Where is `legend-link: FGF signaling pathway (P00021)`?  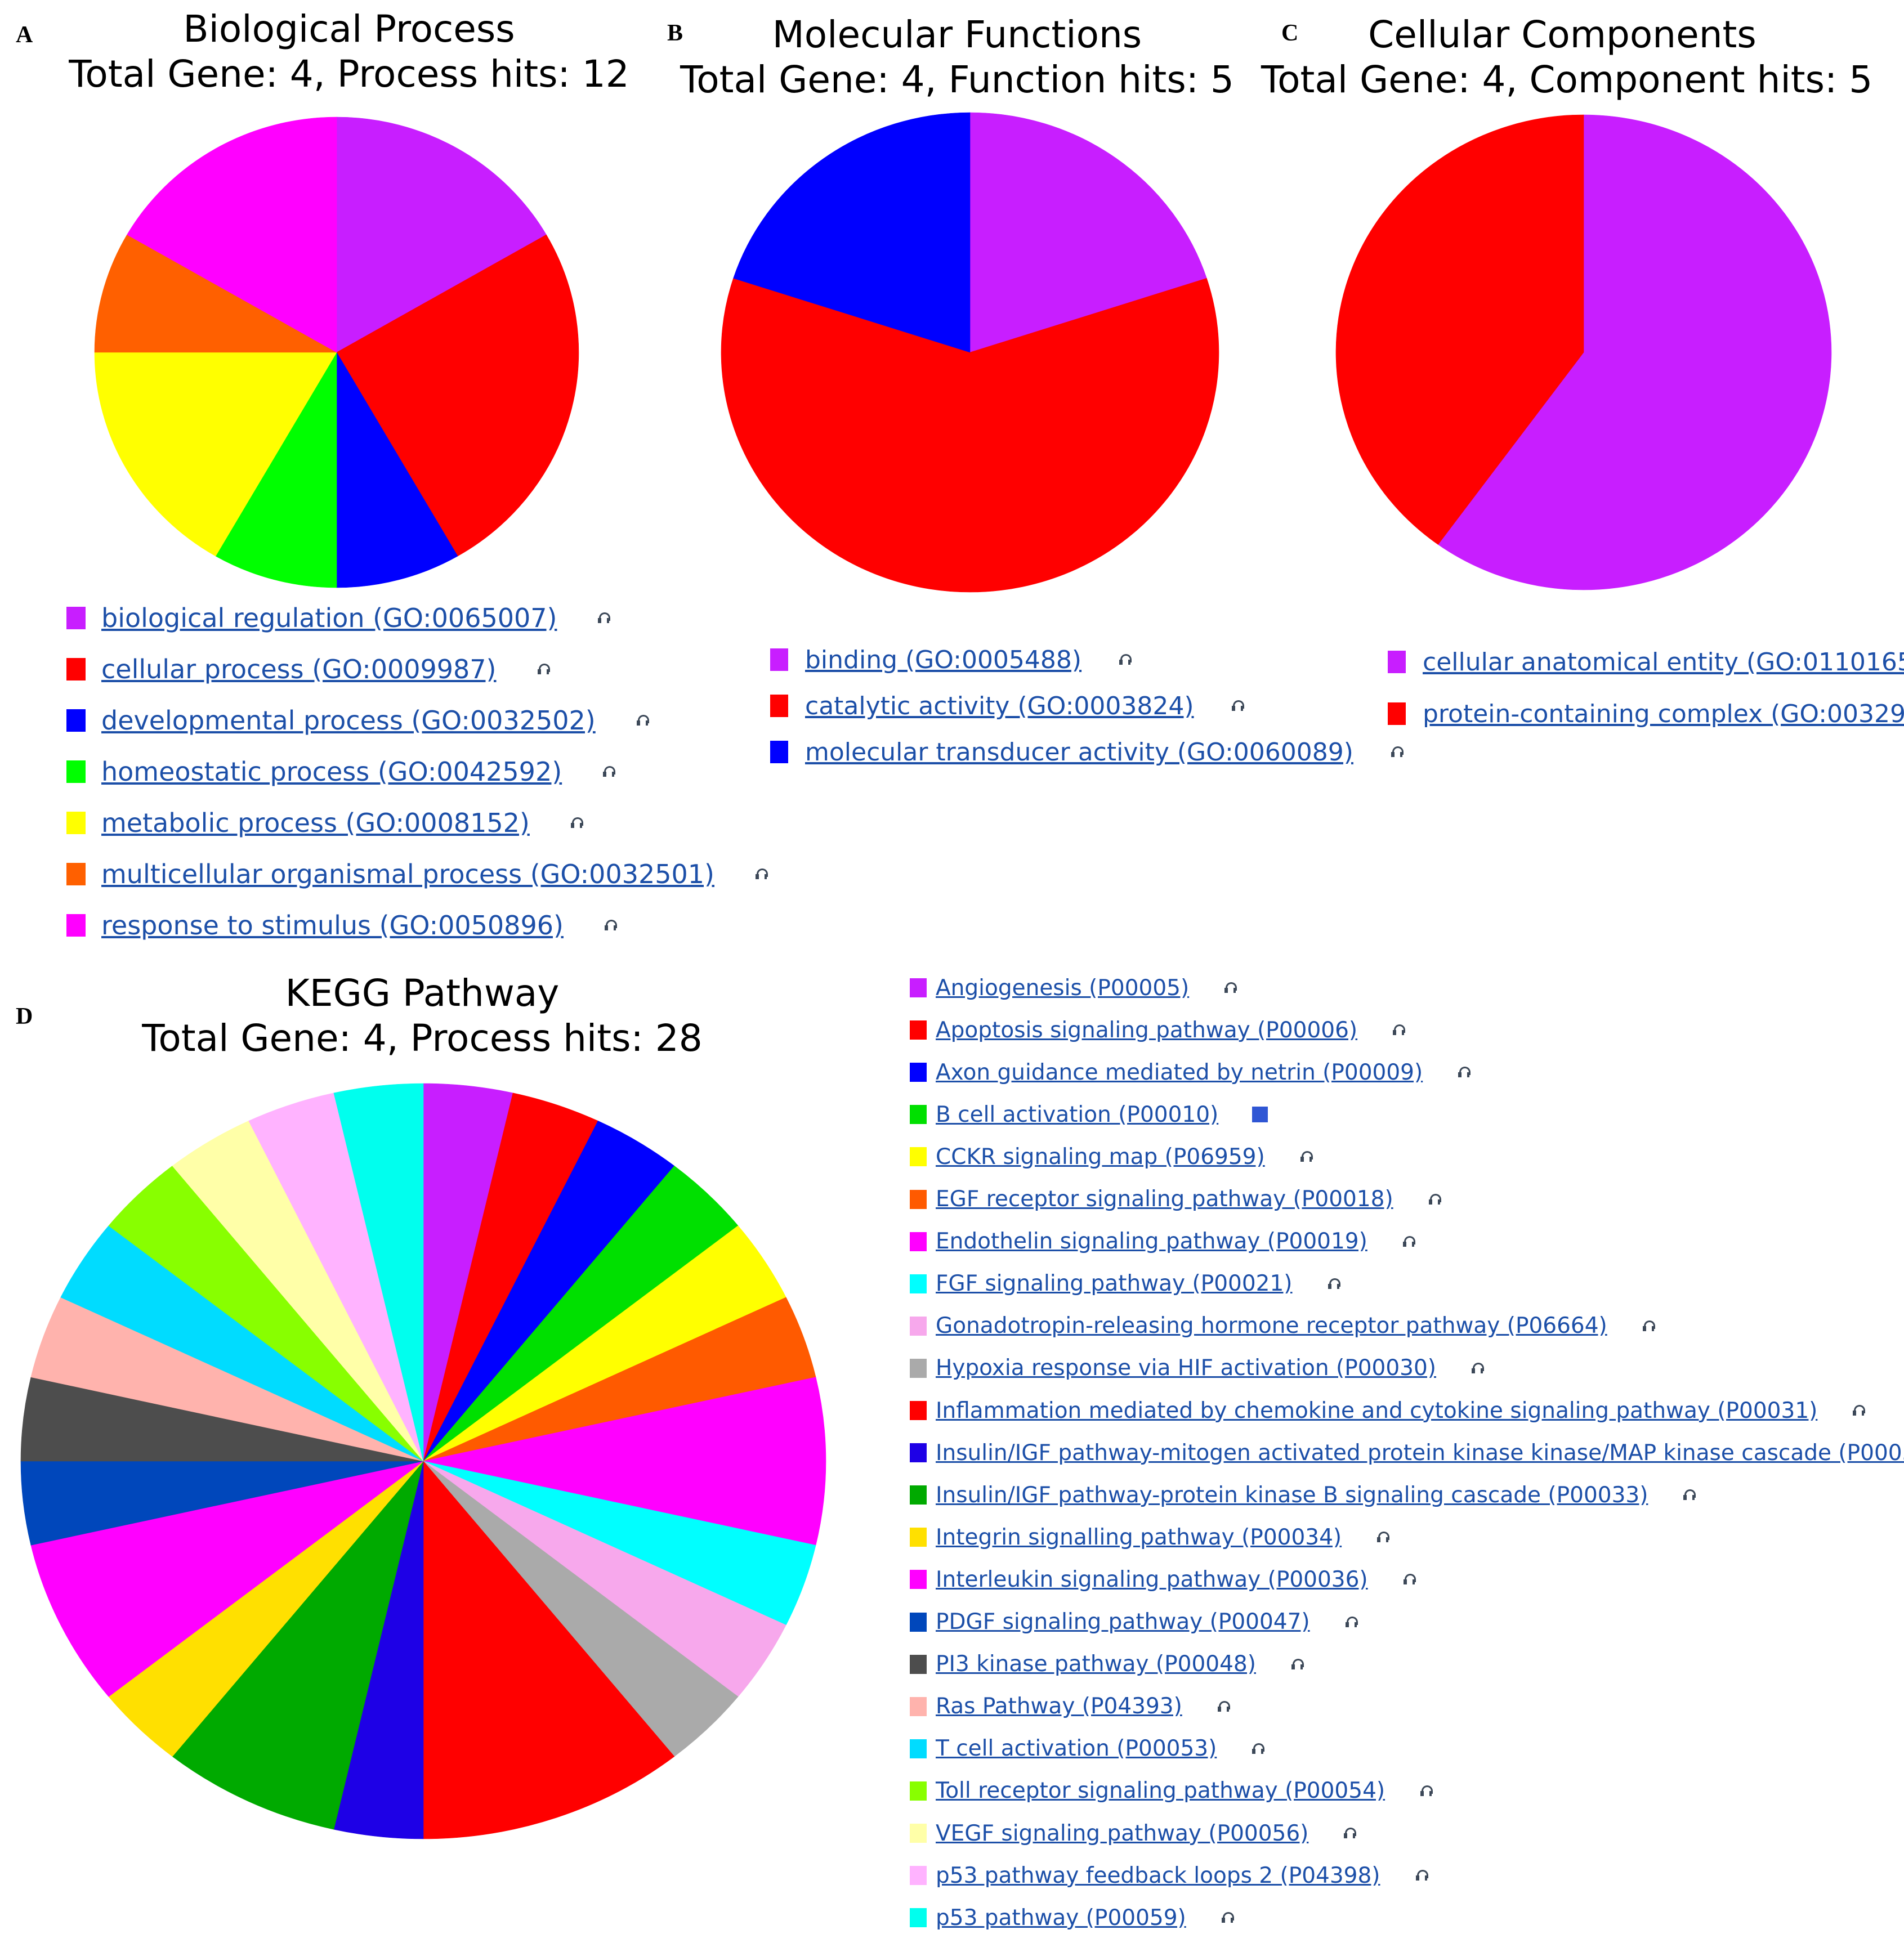 legend-link: FGF signaling pathway (P00021) is located at coordinates (1114, 1284).